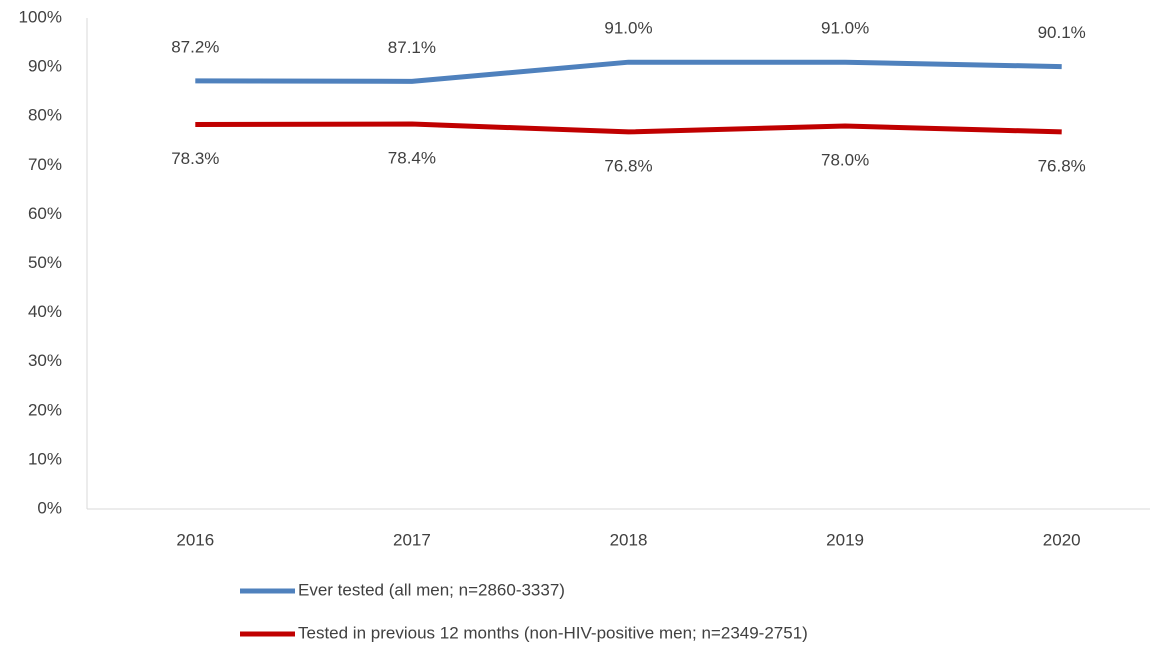 The width and height of the screenshot is (1159, 649). Describe the element at coordinates (45, 66) in the screenshot. I see `y-tick-label: 90%` at that location.